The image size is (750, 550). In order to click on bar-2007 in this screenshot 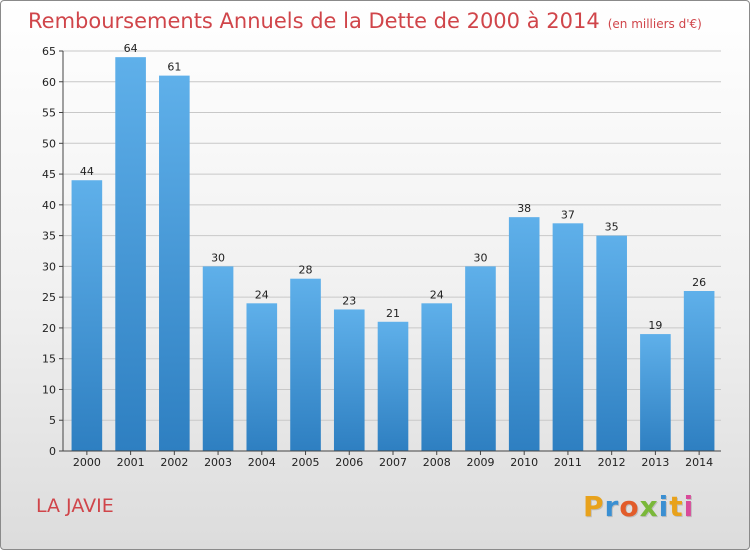, I will do `click(393, 386)`.